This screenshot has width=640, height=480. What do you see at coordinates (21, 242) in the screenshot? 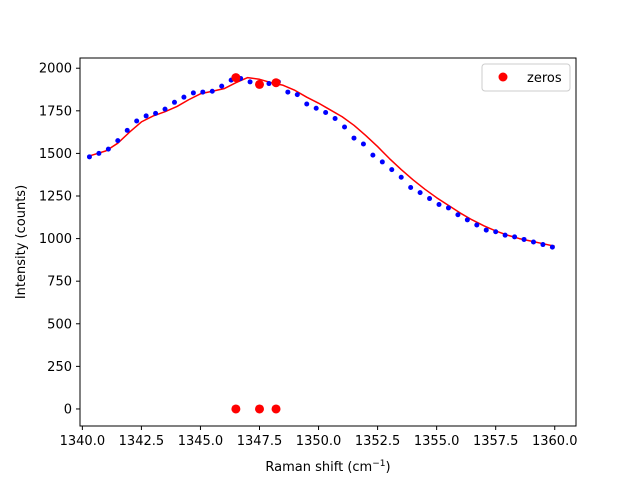
I see `y-axis-label: Intensity (counts)` at bounding box center [21, 242].